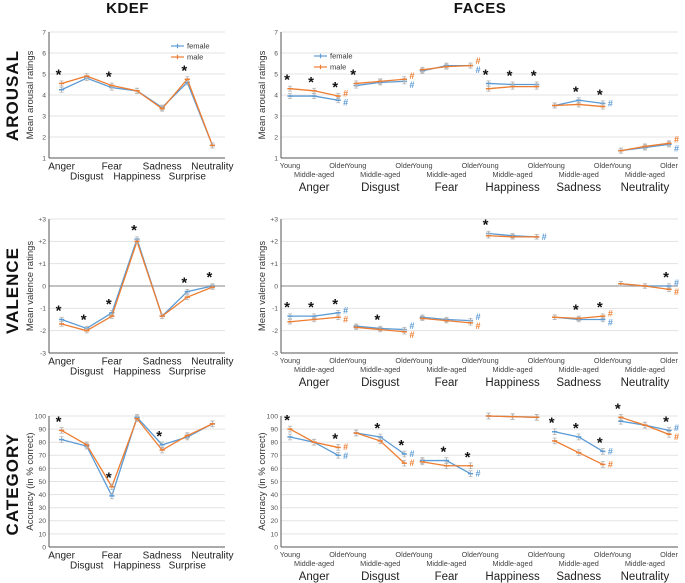 This screenshot has height=583, width=685. I want to click on svg-text: 7, so click(44, 32).